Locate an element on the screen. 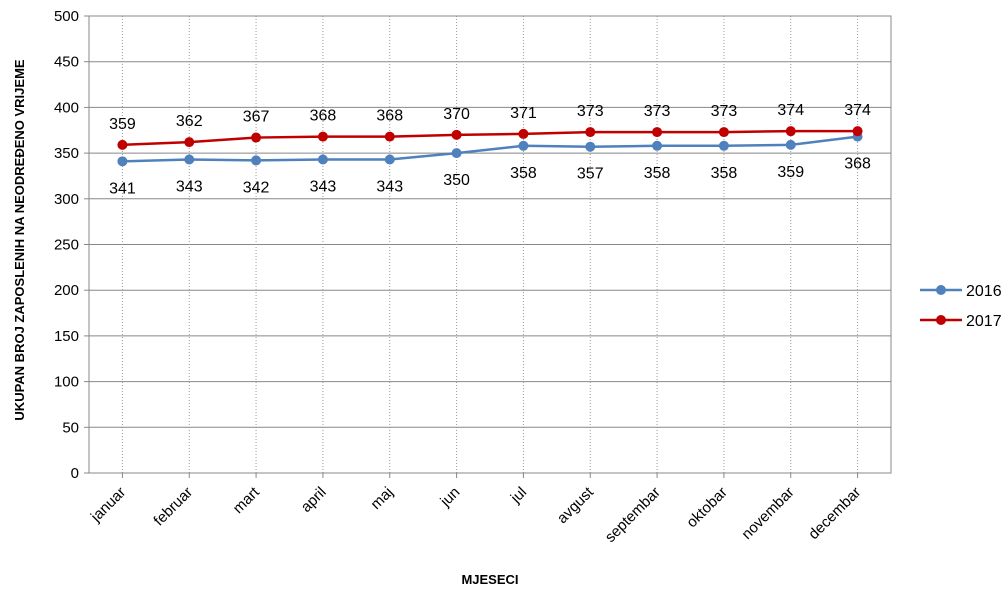  legend-marker-2017 is located at coordinates (941, 320).